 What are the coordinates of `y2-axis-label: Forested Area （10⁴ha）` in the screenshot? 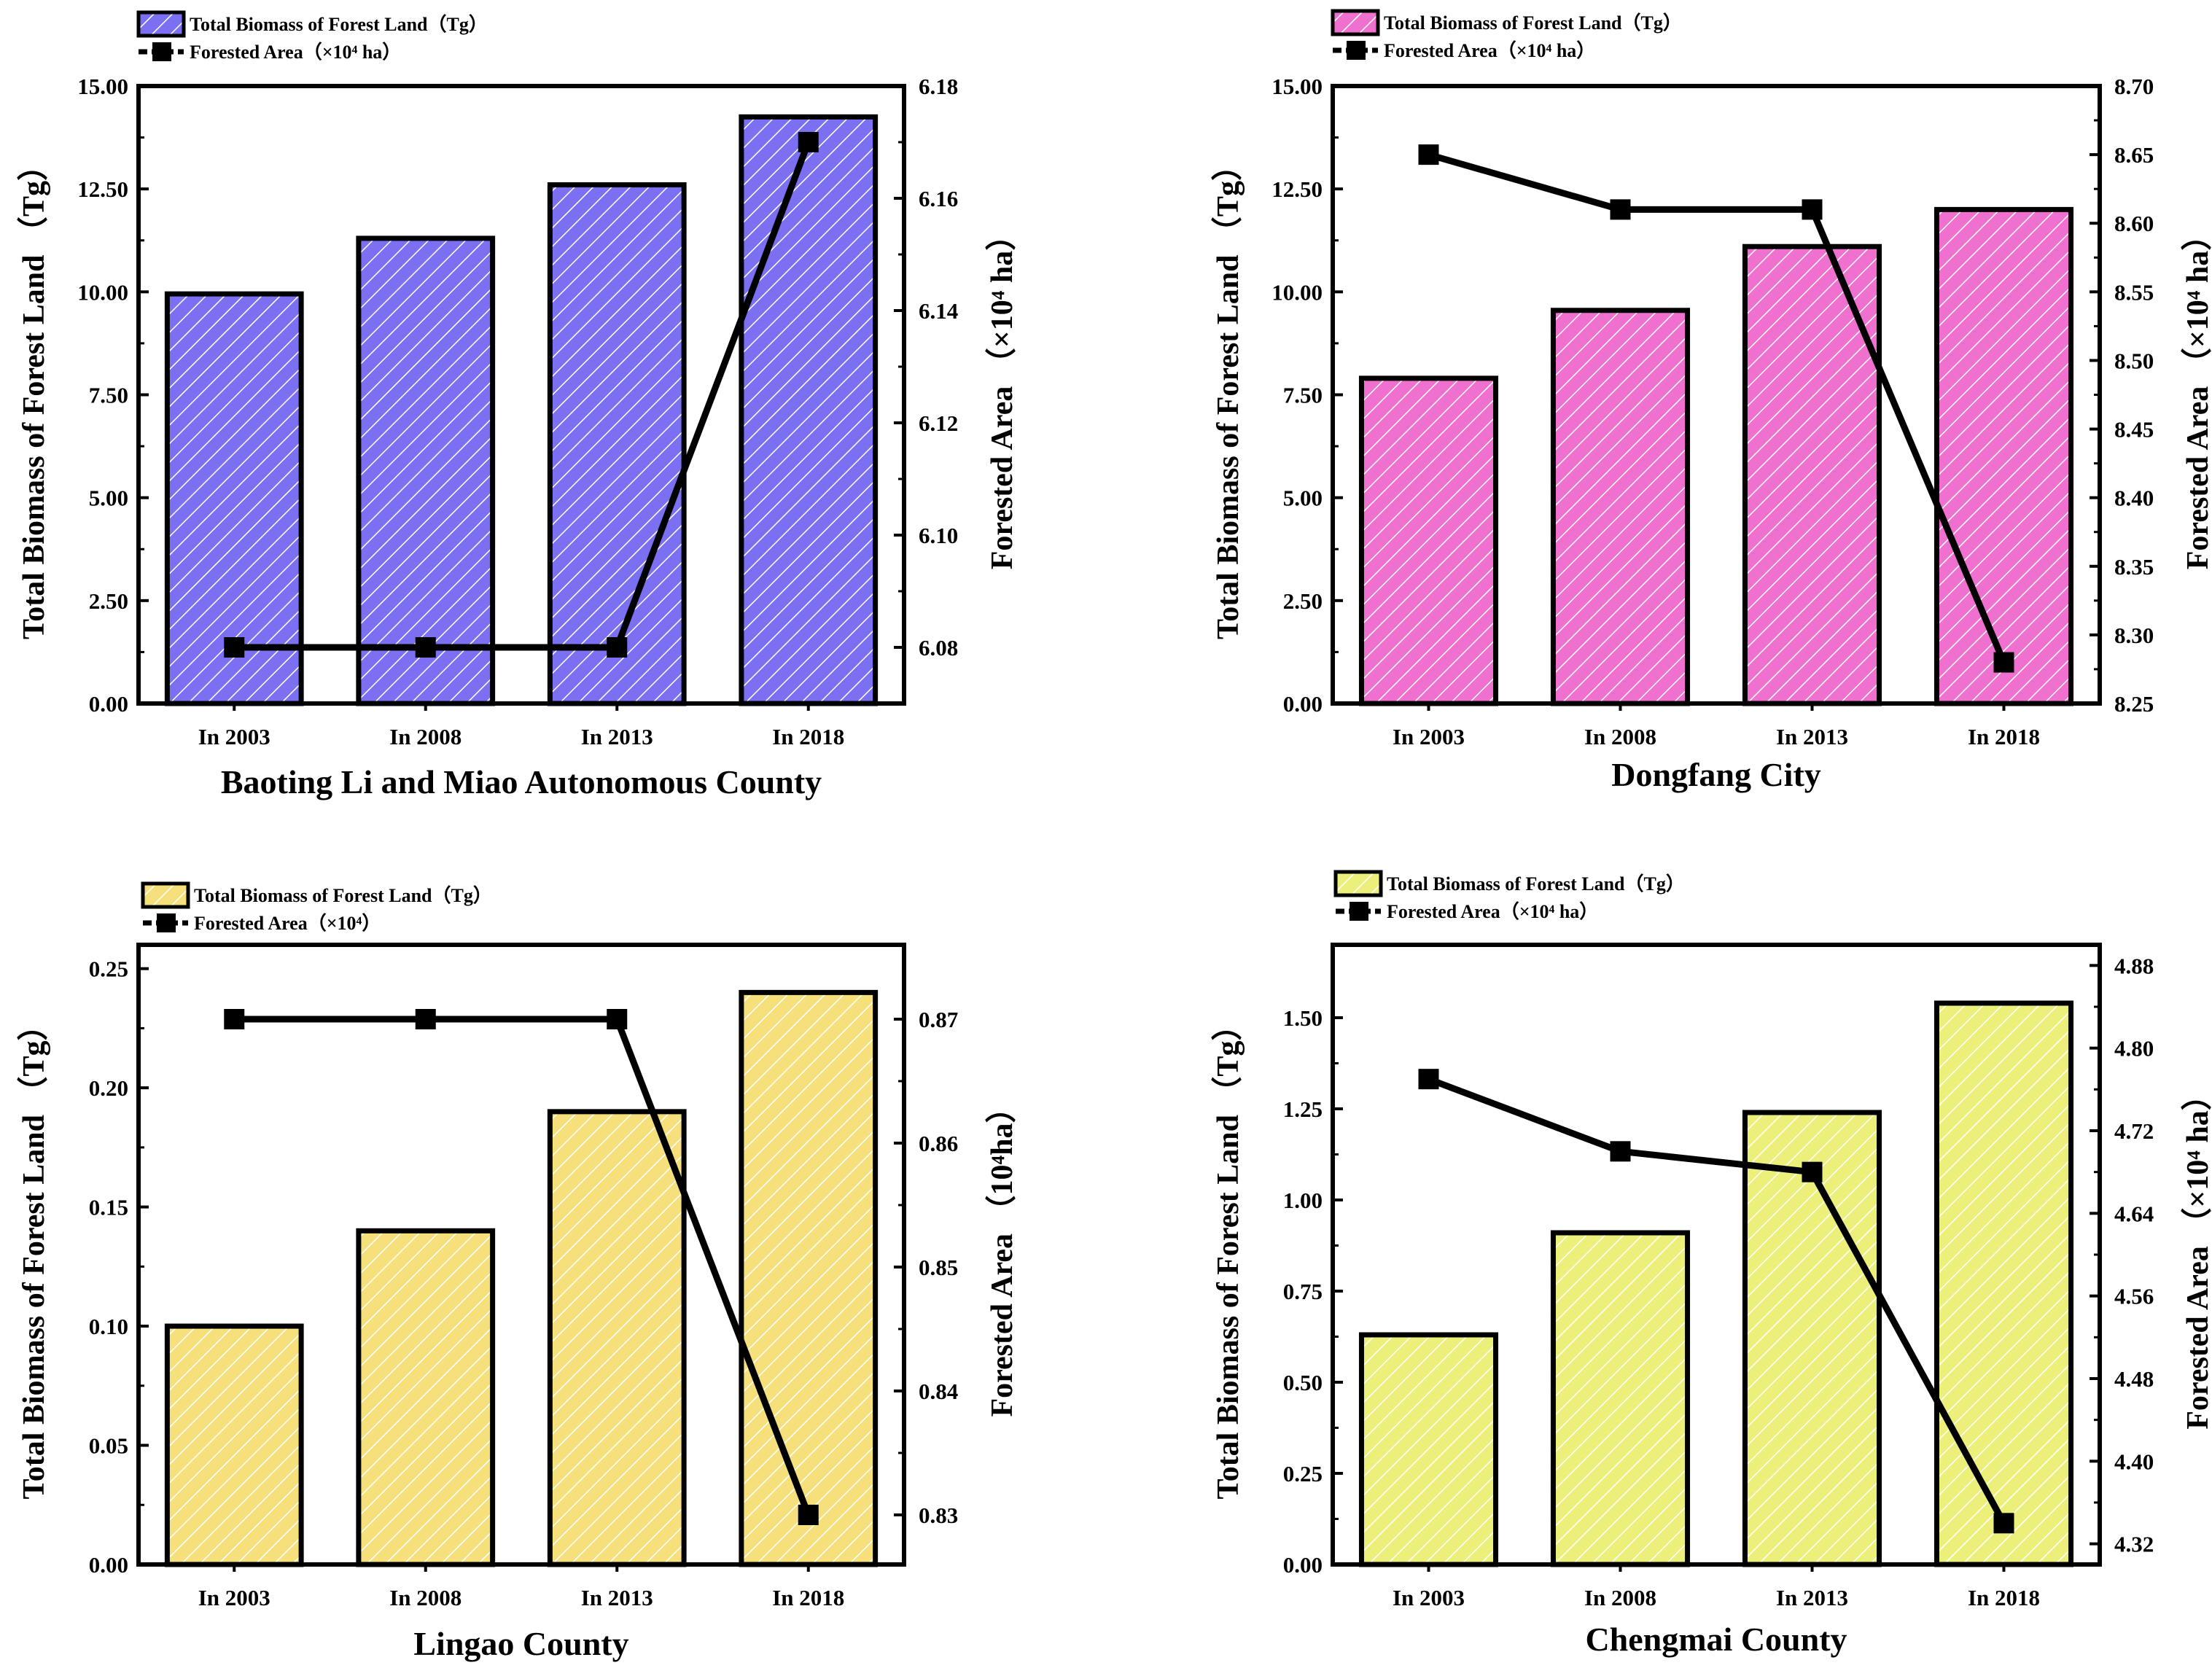 It's located at (1002, 1255).